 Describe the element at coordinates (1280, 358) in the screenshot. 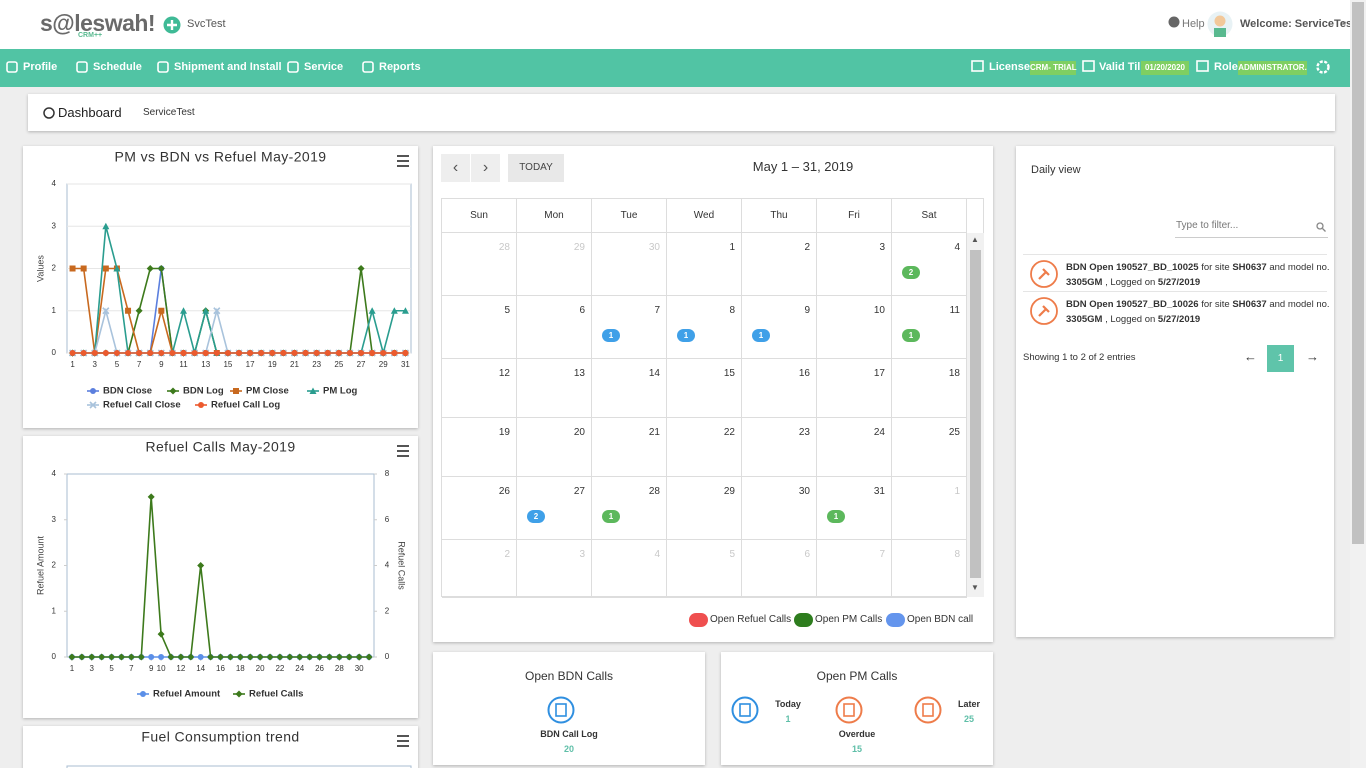

I see `page-current: 1` at that location.